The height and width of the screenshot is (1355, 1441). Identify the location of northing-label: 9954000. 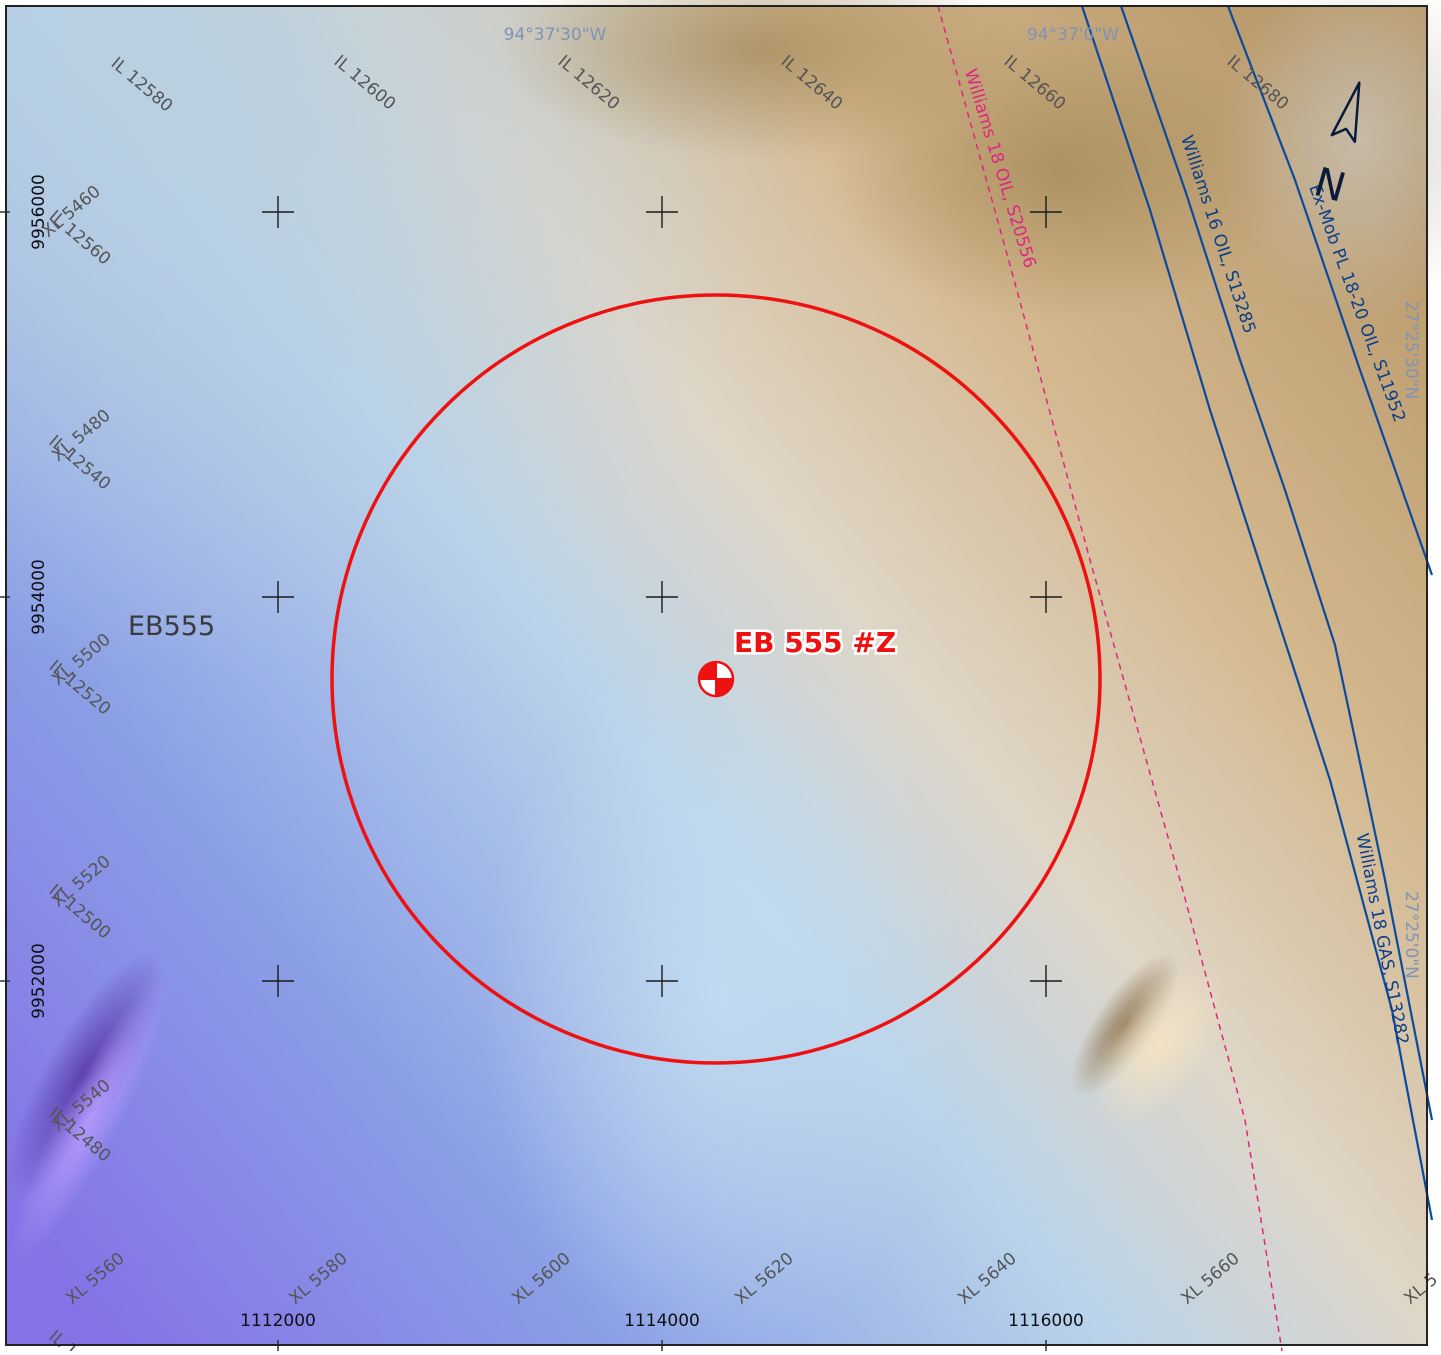
(39, 597).